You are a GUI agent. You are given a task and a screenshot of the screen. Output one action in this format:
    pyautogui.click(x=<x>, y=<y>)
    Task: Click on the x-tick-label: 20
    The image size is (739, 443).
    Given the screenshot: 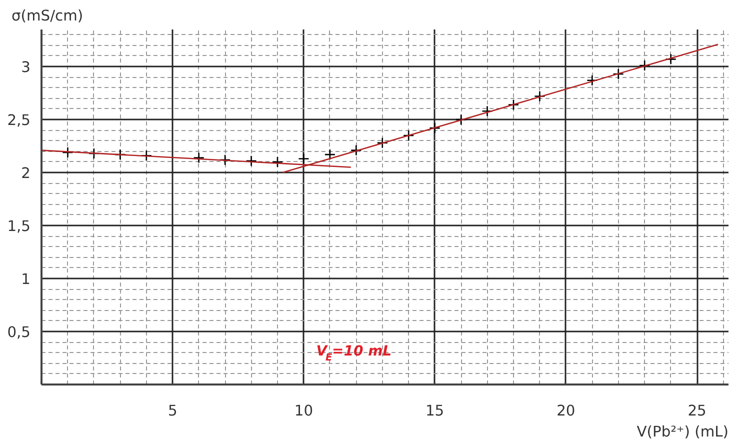 What is the action you would take?
    pyautogui.click(x=566, y=411)
    